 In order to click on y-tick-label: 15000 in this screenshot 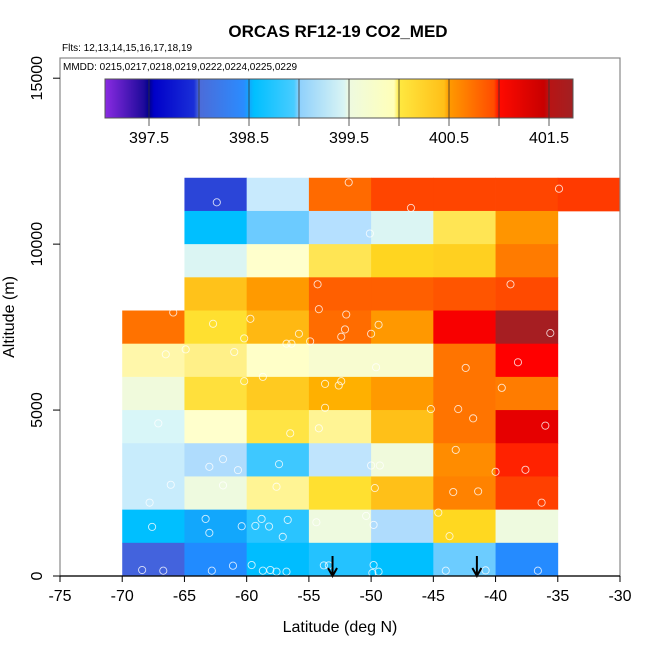, I will do `click(37, 78)`.